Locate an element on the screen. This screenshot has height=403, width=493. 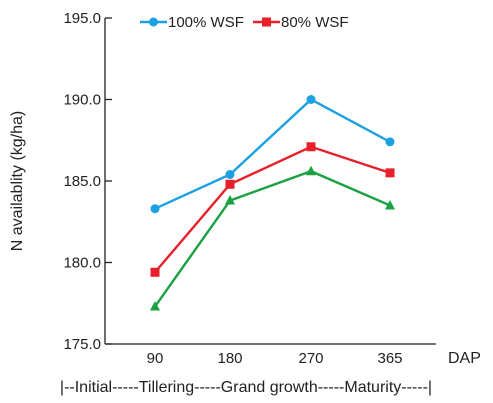
legend-item: 80% WSF is located at coordinates (301, 22).